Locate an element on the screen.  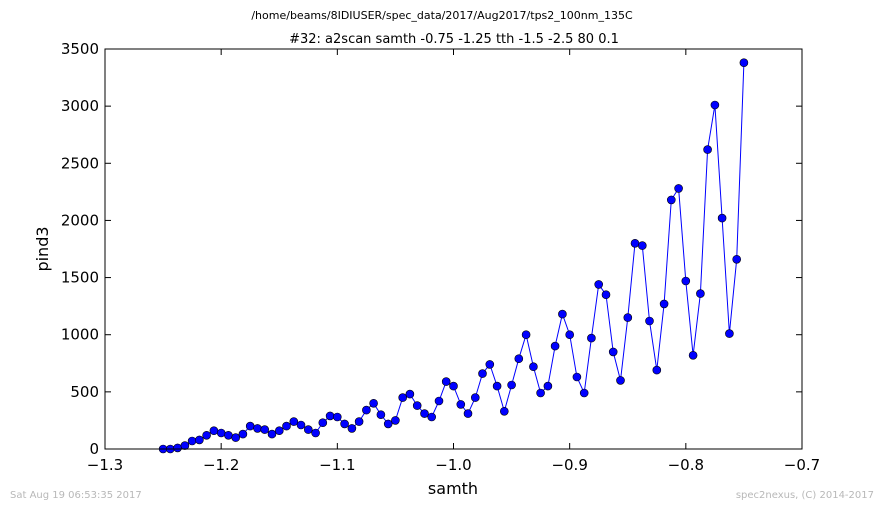
footer-timestamp: Sat Aug 19 06:53:35 2017 is located at coordinates (76, 495).